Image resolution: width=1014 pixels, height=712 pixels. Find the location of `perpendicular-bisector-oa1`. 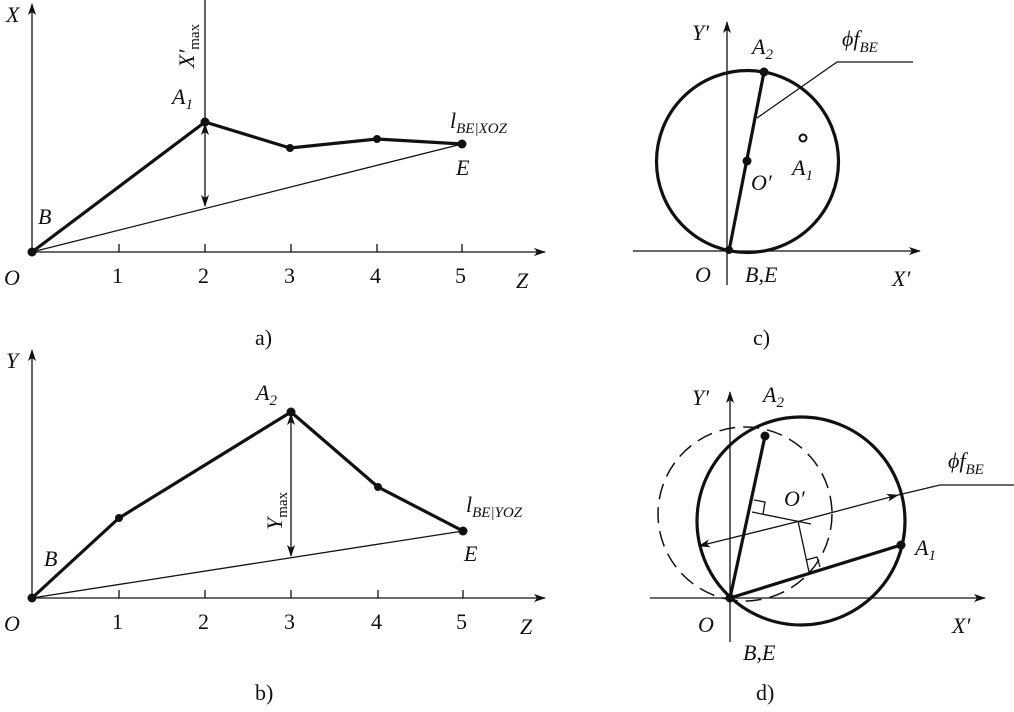

perpendicular-bisector-oa1 is located at coordinates (803, 546).